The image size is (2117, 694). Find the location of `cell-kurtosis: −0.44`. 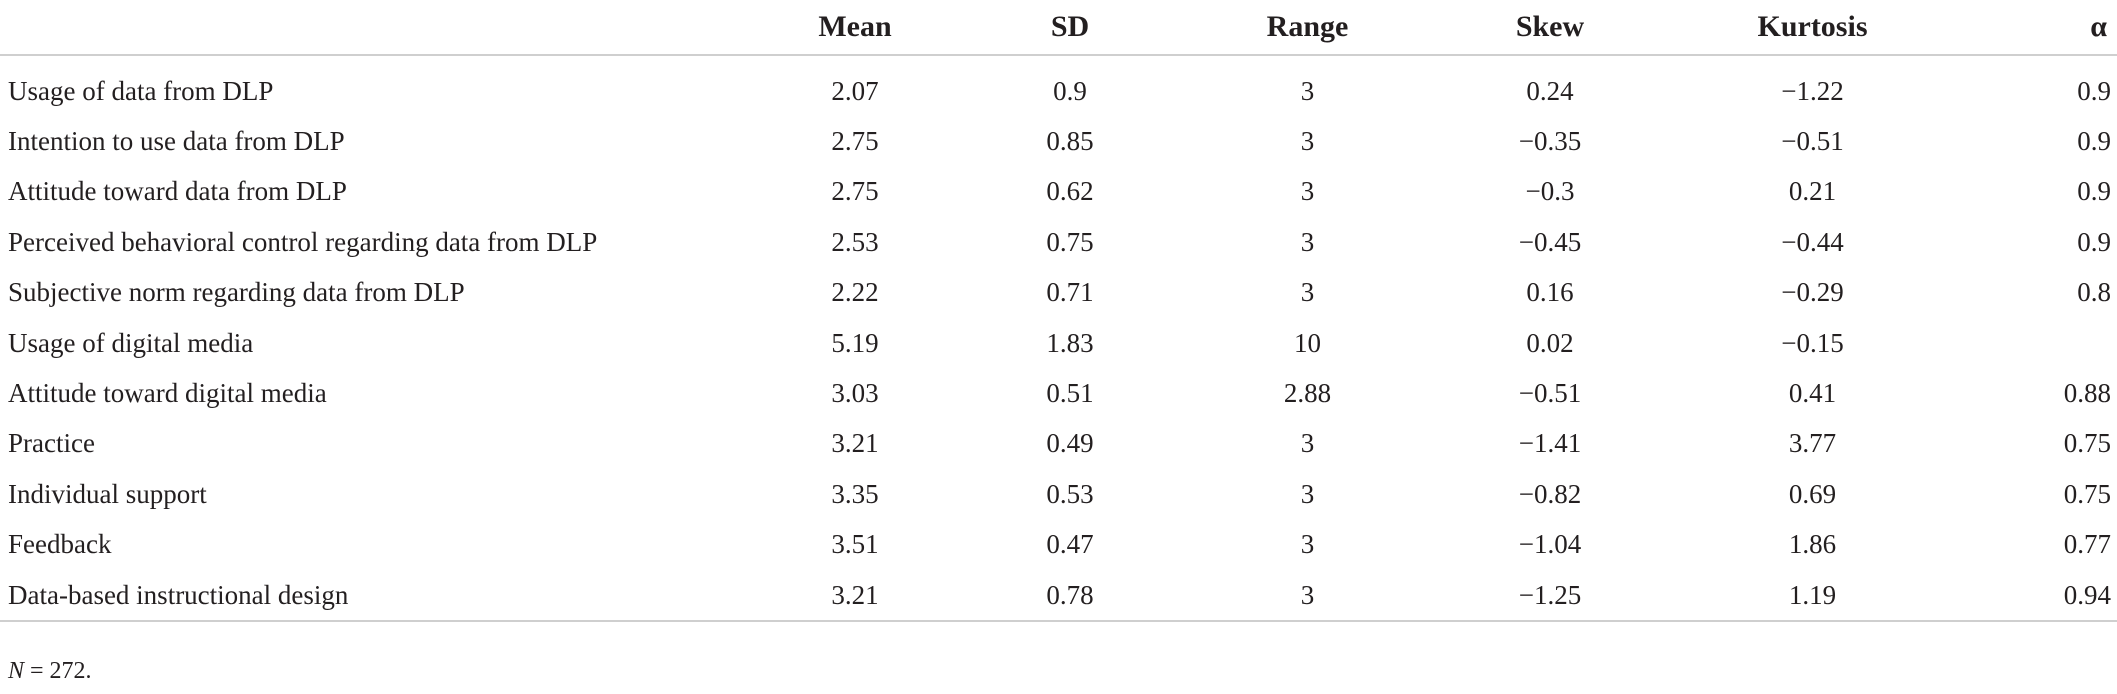

cell-kurtosis: −0.44 is located at coordinates (1812, 241).